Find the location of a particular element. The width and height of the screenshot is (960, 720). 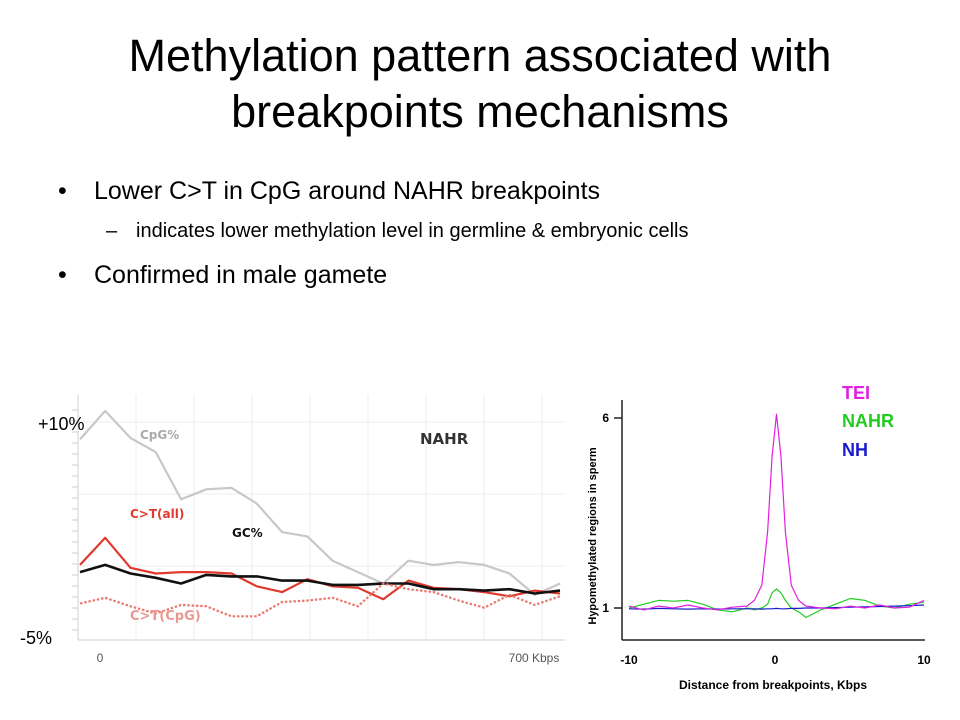

legend-nh: NH is located at coordinates (855, 450).